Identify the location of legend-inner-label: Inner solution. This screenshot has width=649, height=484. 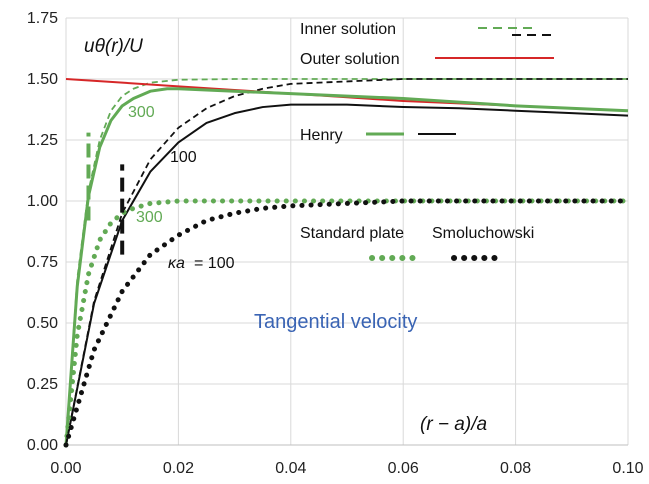
(348, 29).